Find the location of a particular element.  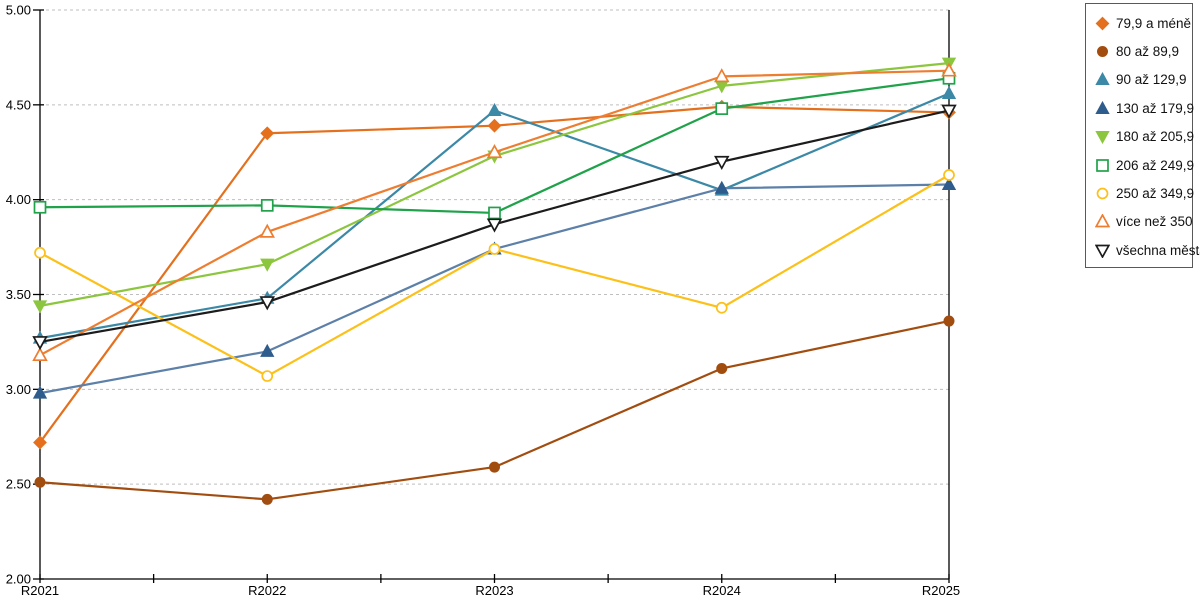

legend-item: 79,9 a méně is located at coordinates (1139, 23).